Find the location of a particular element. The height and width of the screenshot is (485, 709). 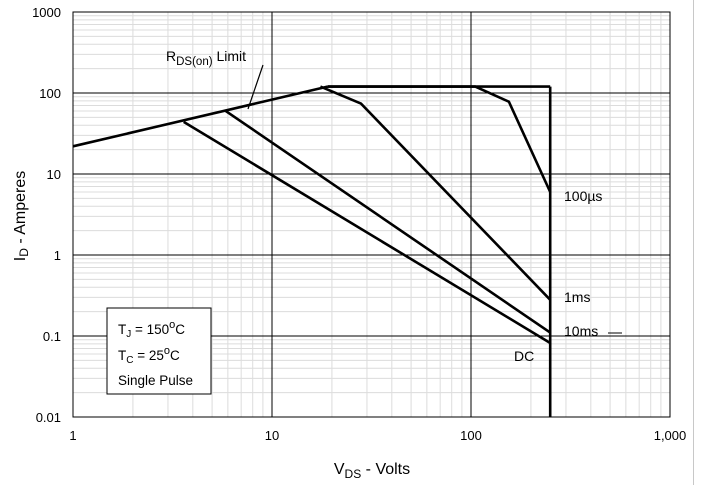

label-1ms: 1ms is located at coordinates (577, 297).